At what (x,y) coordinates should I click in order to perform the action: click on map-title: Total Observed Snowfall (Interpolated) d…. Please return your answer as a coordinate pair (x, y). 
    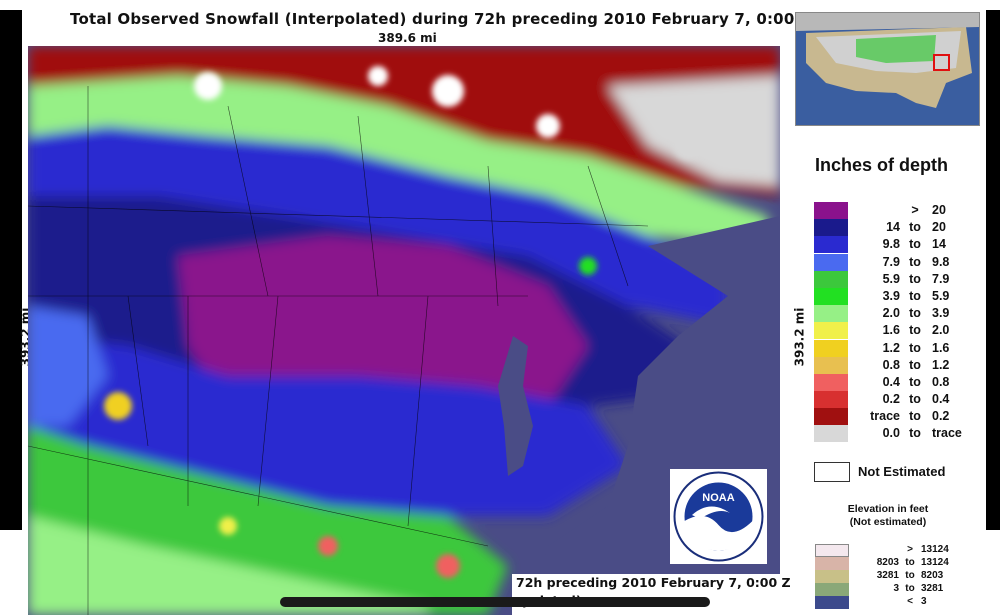
    Looking at the image, I should click on (440, 19).